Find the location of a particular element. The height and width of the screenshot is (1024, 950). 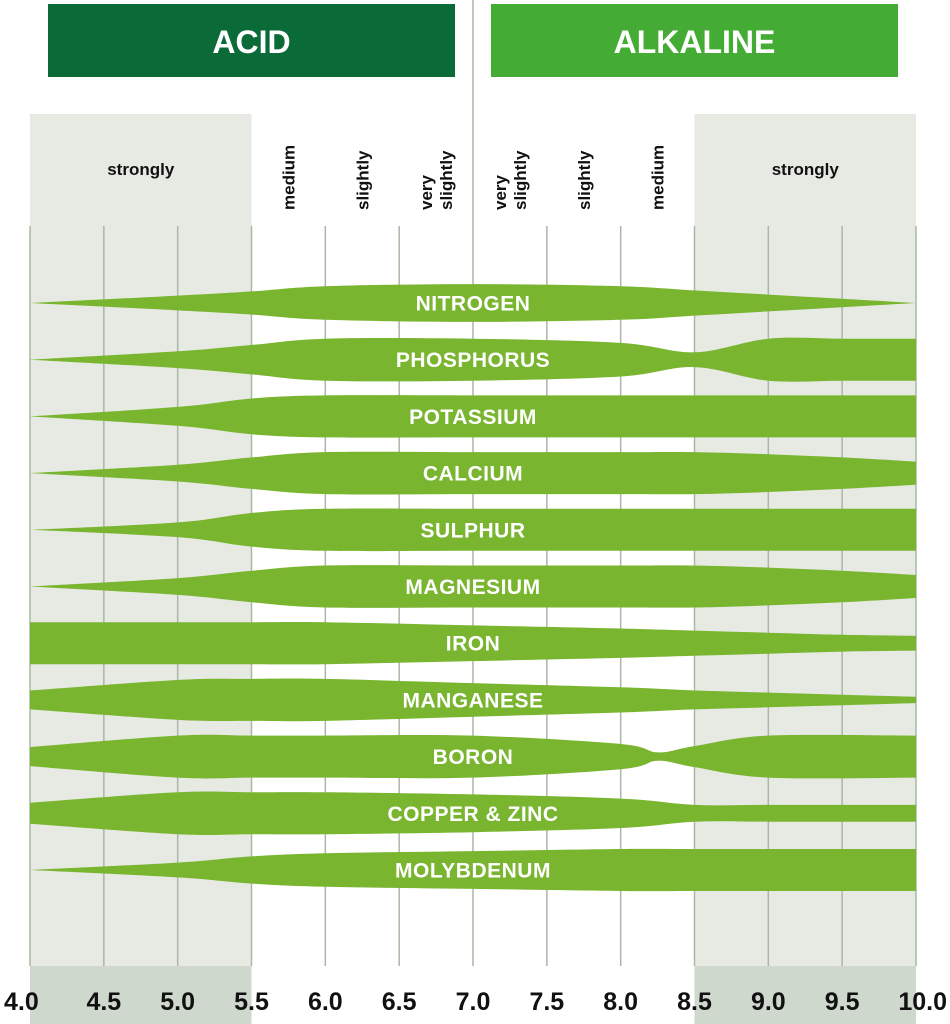

tick-label-10: 9.0 is located at coordinates (768, 1002).